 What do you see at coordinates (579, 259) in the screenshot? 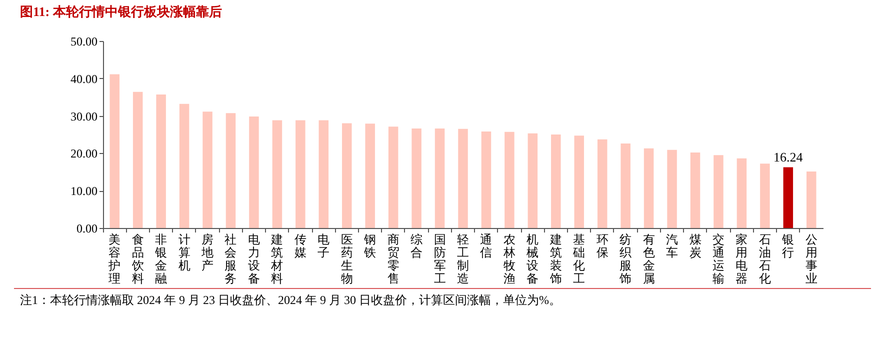
I see `x-tick-label: 基础化工` at bounding box center [579, 259].